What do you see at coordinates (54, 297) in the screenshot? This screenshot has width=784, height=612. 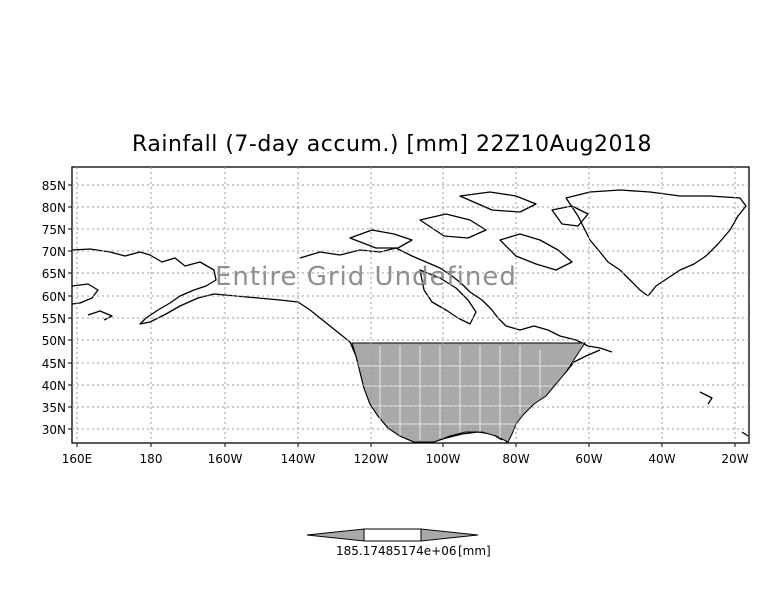 I see `lat-label: 60N` at bounding box center [54, 297].